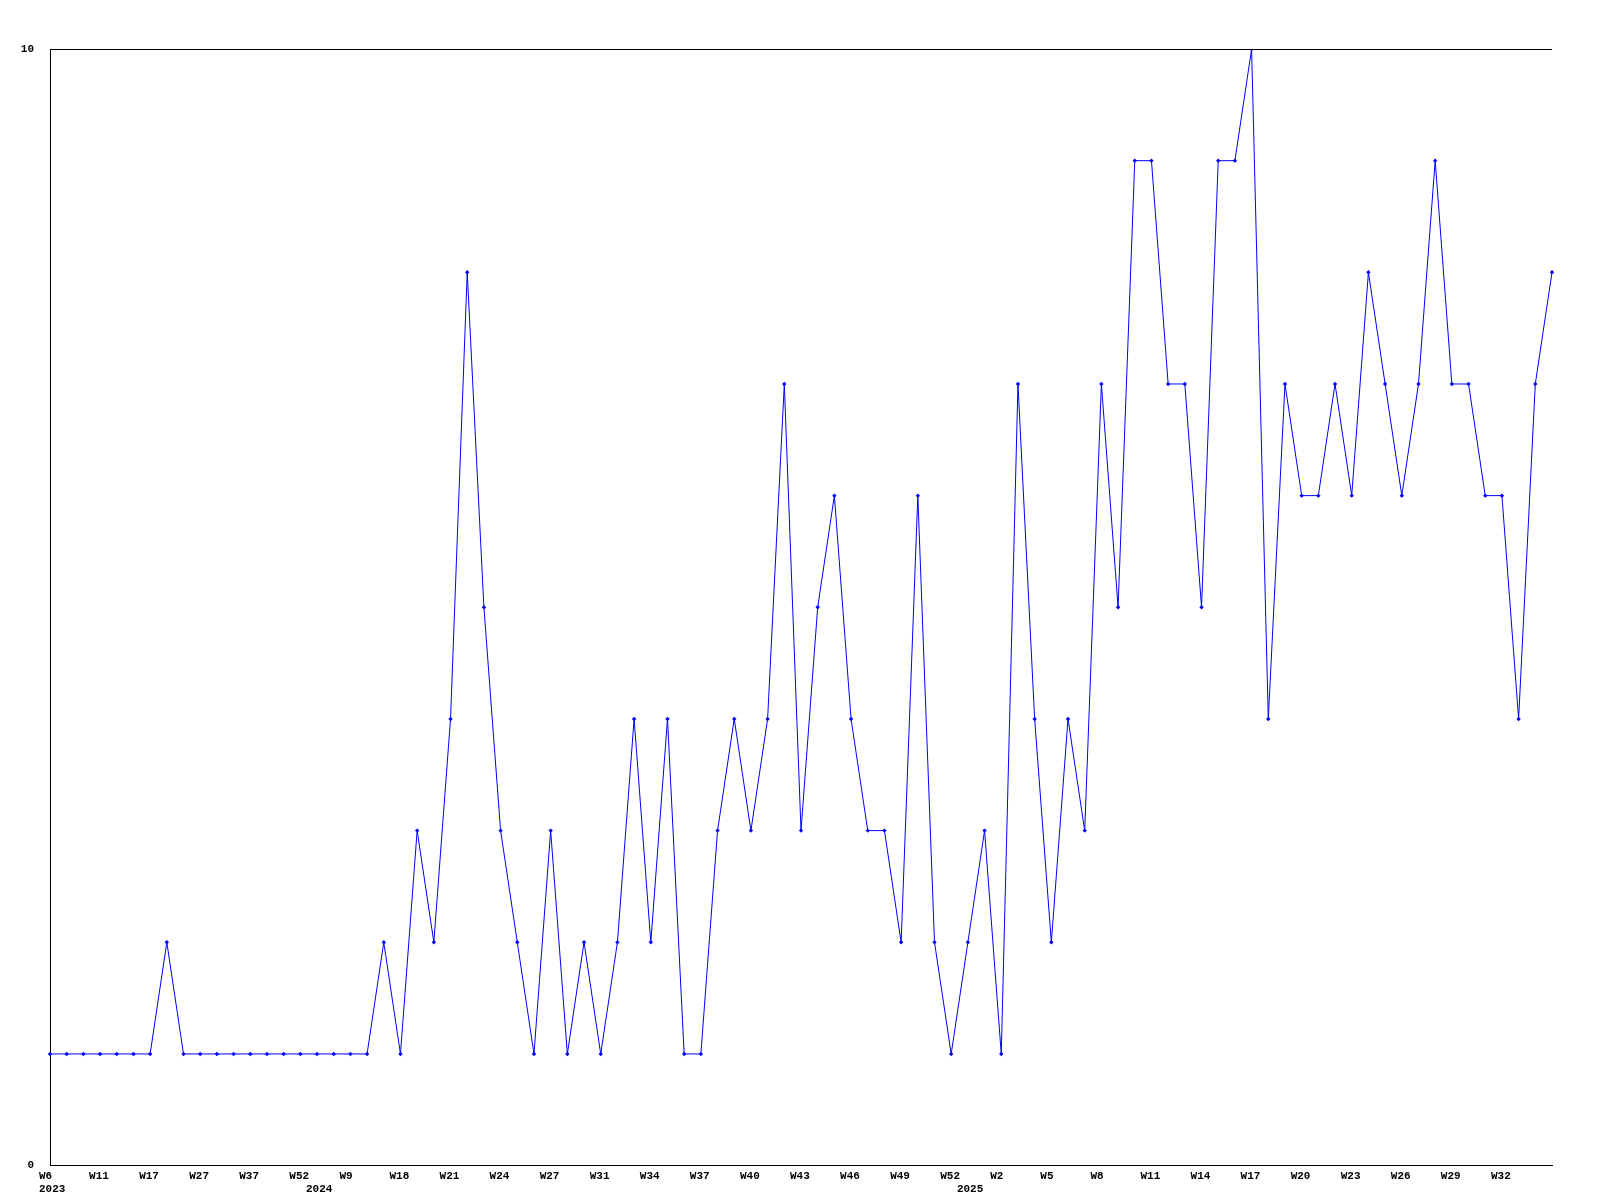  I want to click on x-tick-label: W20, so click(1300, 1175).